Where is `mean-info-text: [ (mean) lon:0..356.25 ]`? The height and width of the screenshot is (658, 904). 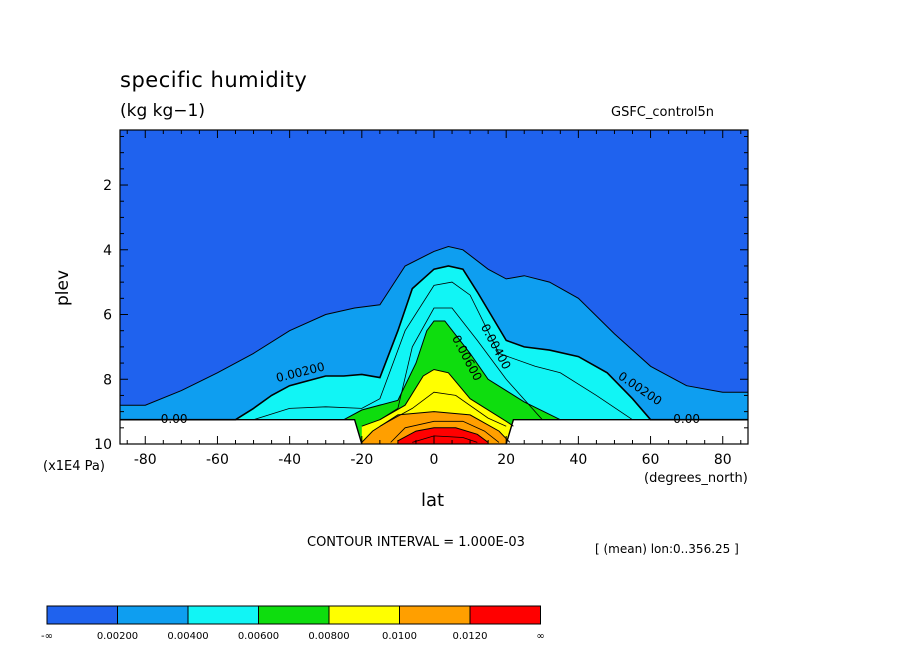
mean-info-text: [ (mean) lon:0..356.25 ] is located at coordinates (667, 549).